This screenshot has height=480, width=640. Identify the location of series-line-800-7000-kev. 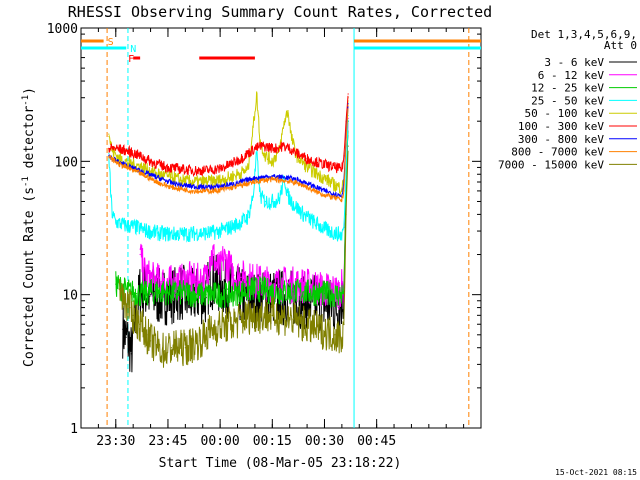
(228, 155).